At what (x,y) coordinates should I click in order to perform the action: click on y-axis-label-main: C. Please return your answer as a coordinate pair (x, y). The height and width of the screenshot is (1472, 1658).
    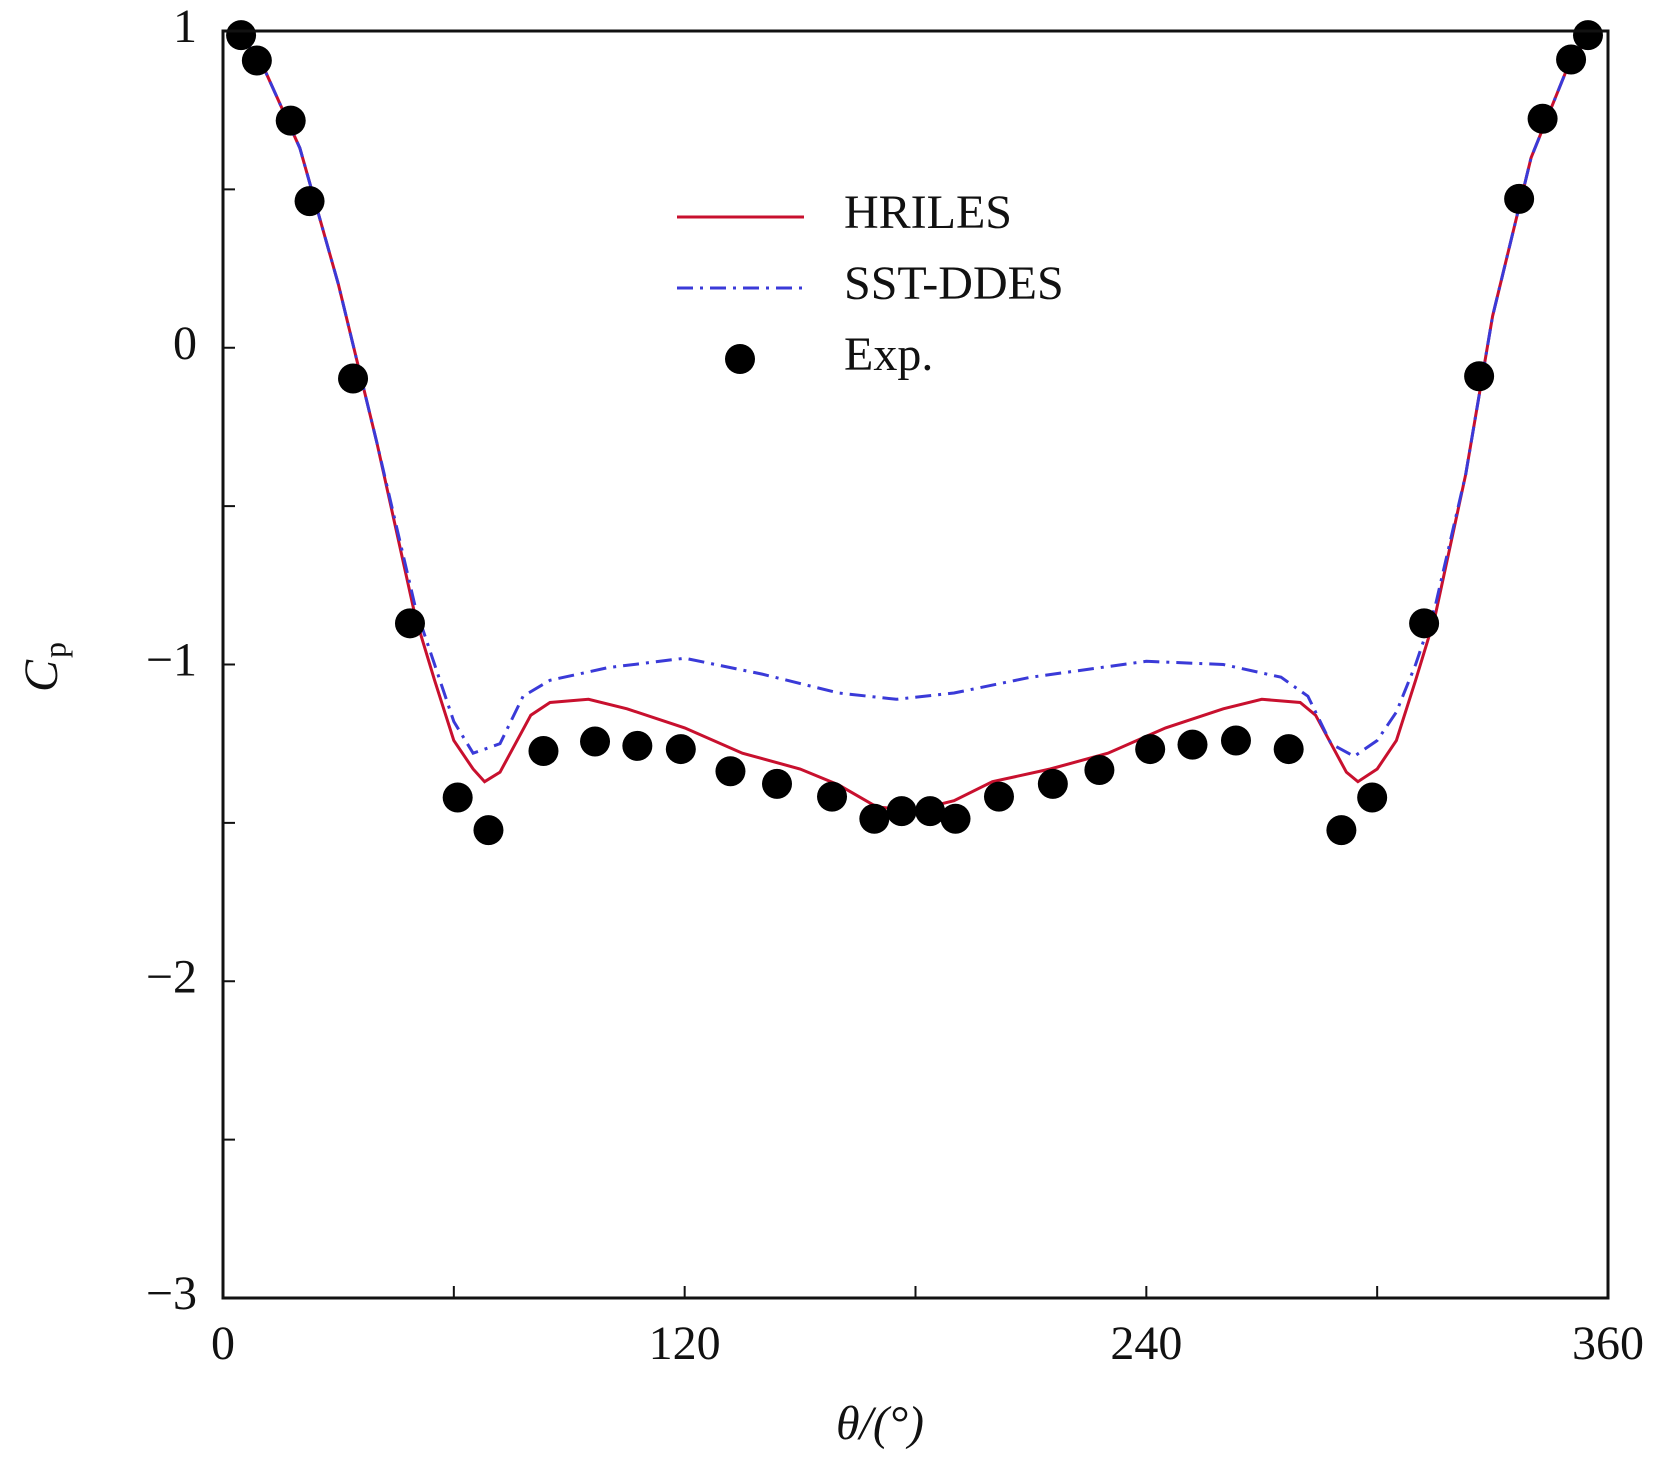
    Looking at the image, I should click on (41, 675).